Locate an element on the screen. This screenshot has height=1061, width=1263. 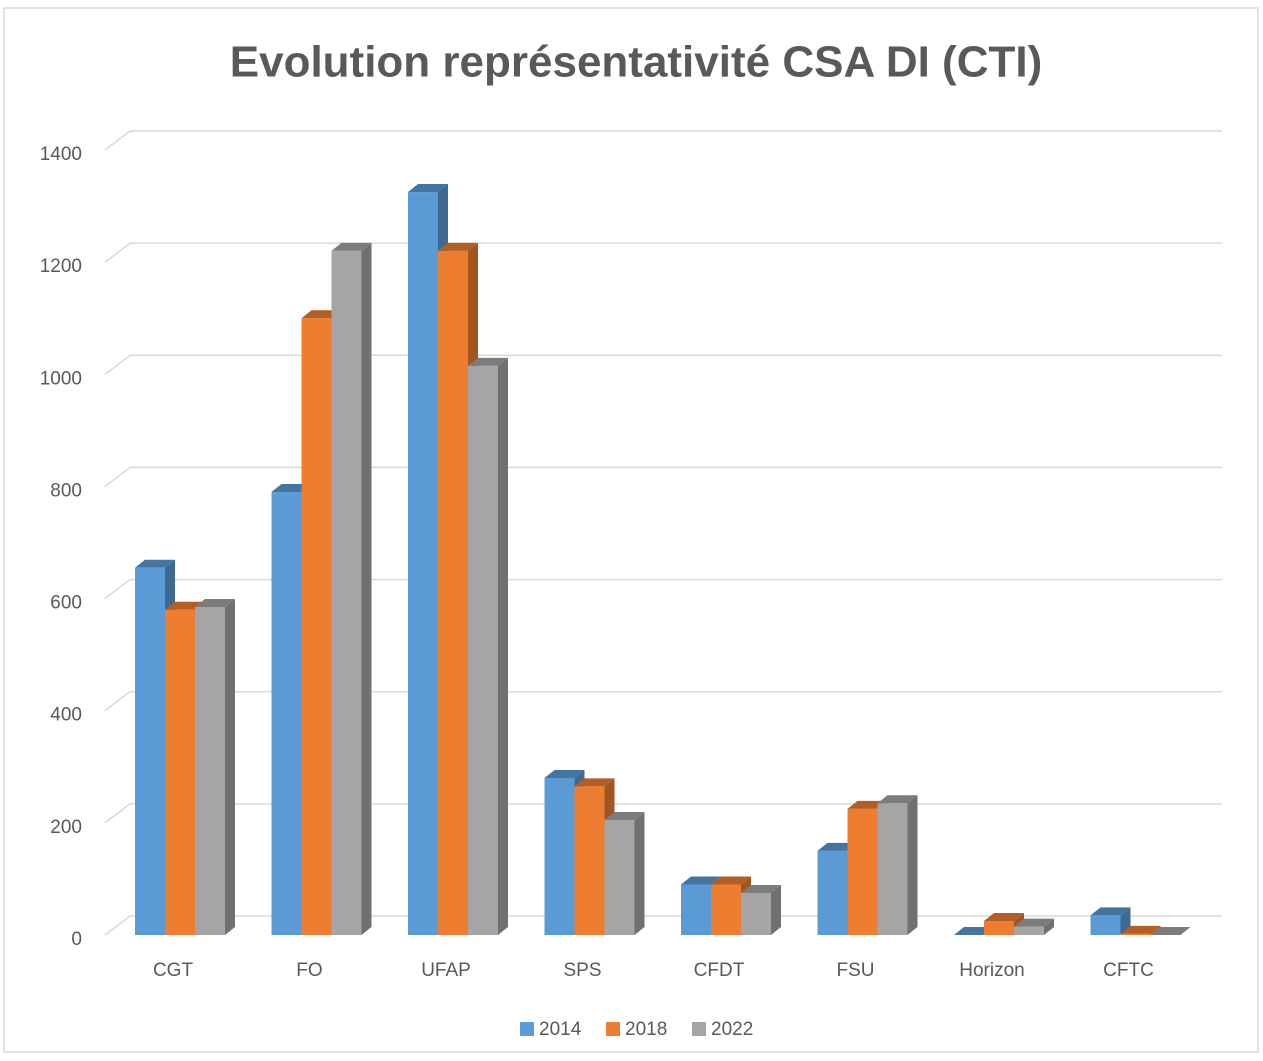
chart-title: Evolution représentativité CSA DI (CTI) is located at coordinates (636, 62).